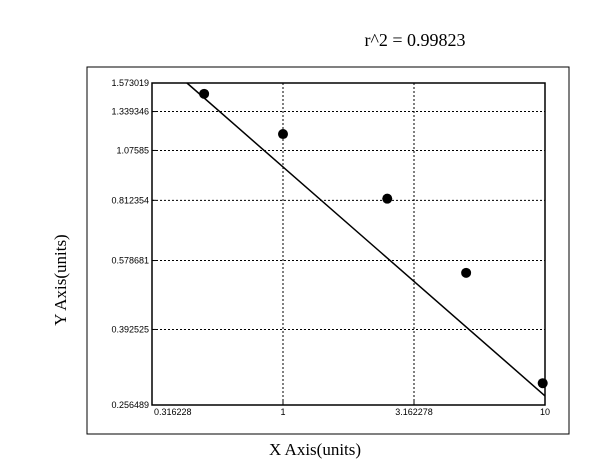 This screenshot has width=600, height=476. I want to click on x-tick-labels: 0.316228 1 3.162278 10, so click(350, 409).